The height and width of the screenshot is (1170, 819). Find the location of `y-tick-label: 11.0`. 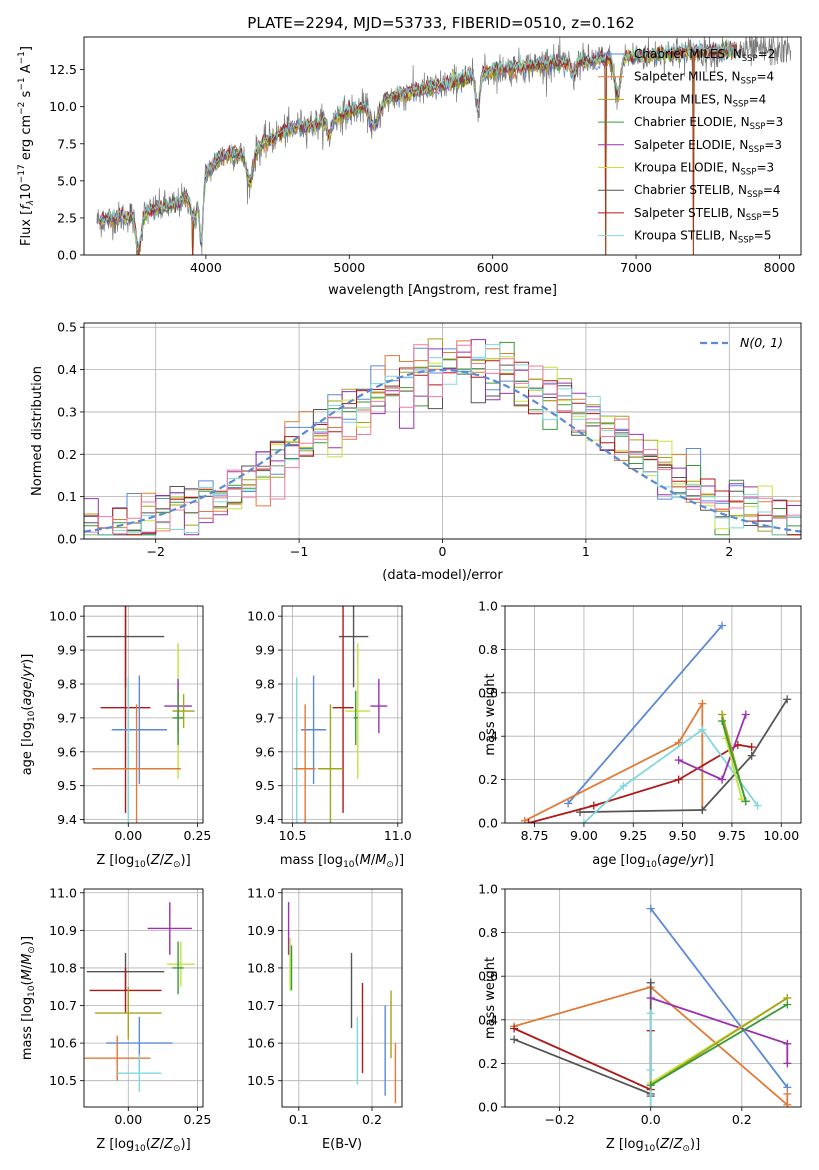

y-tick-label: 11.0 is located at coordinates (63, 892).